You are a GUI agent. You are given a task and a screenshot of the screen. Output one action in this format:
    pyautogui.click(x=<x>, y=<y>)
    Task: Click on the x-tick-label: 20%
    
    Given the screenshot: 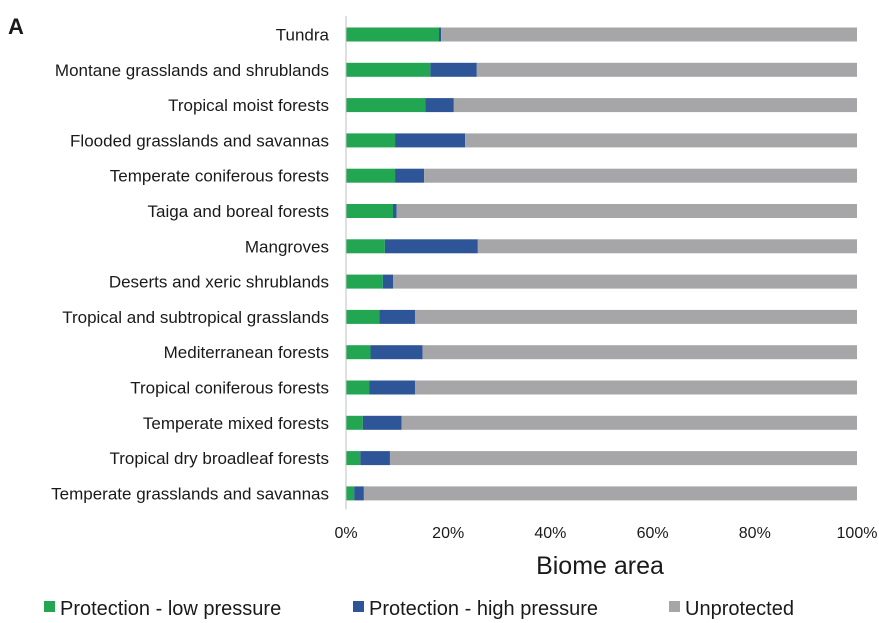 What is the action you would take?
    pyautogui.click(x=448, y=533)
    